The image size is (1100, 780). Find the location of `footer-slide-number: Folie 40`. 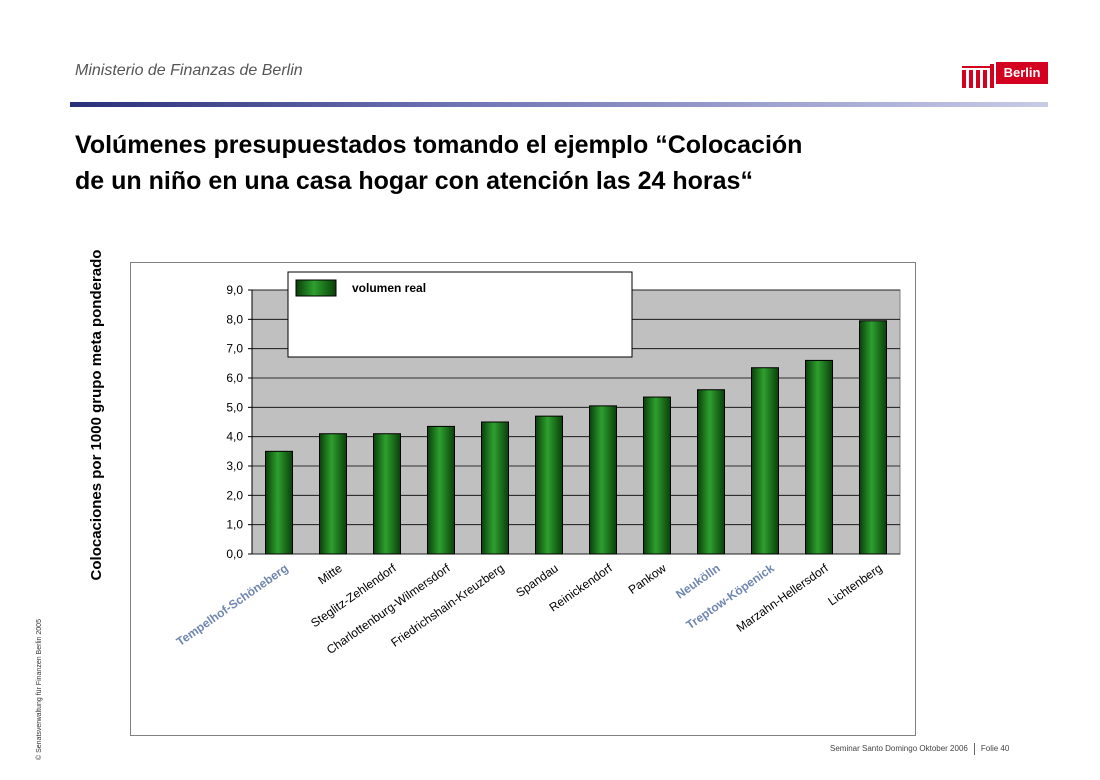

footer-slide-number: Folie 40 is located at coordinates (995, 749).